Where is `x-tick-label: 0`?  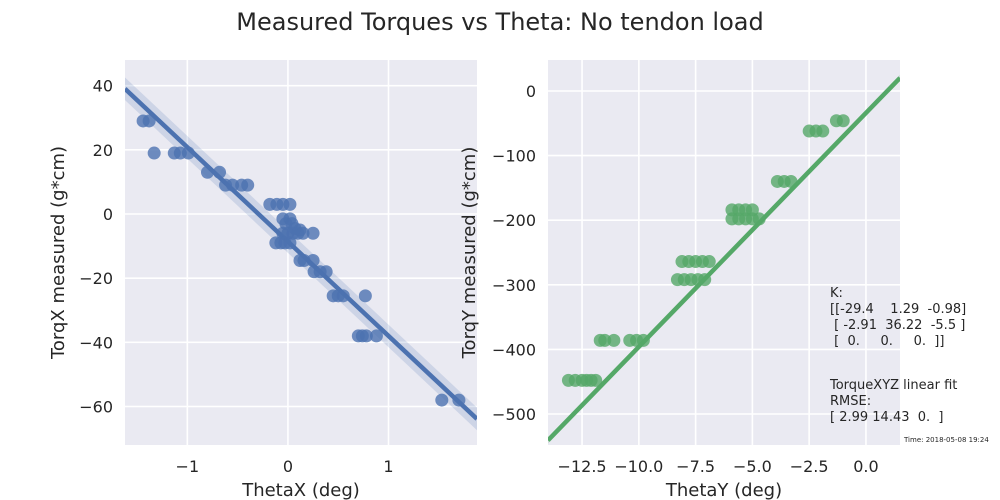
x-tick-label: 0 is located at coordinates (288, 466).